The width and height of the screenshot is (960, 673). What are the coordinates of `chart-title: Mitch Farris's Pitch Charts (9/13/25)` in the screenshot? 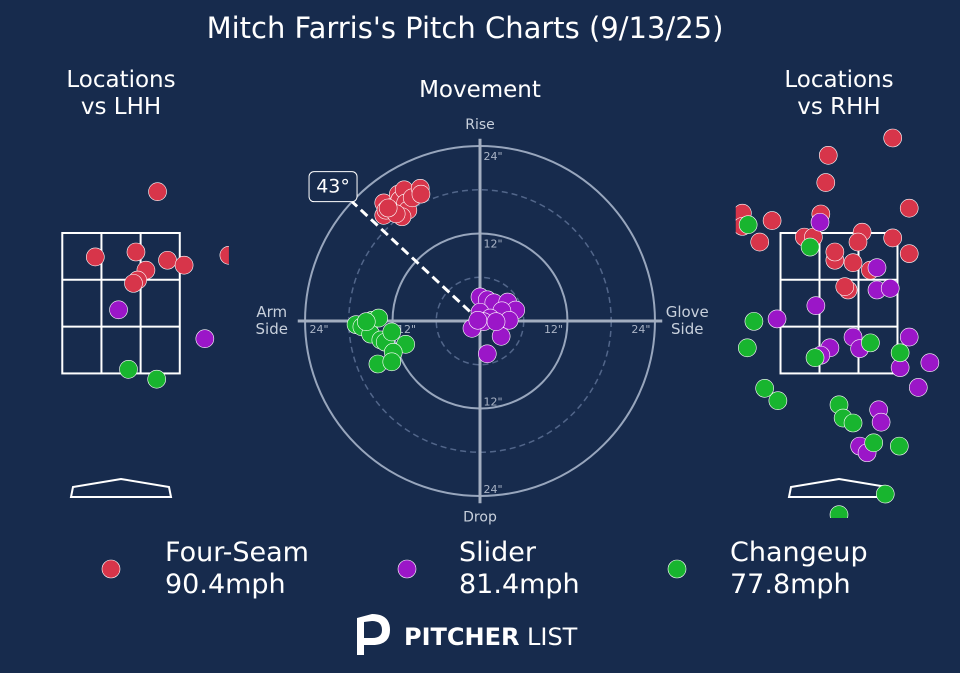 It's located at (465, 28).